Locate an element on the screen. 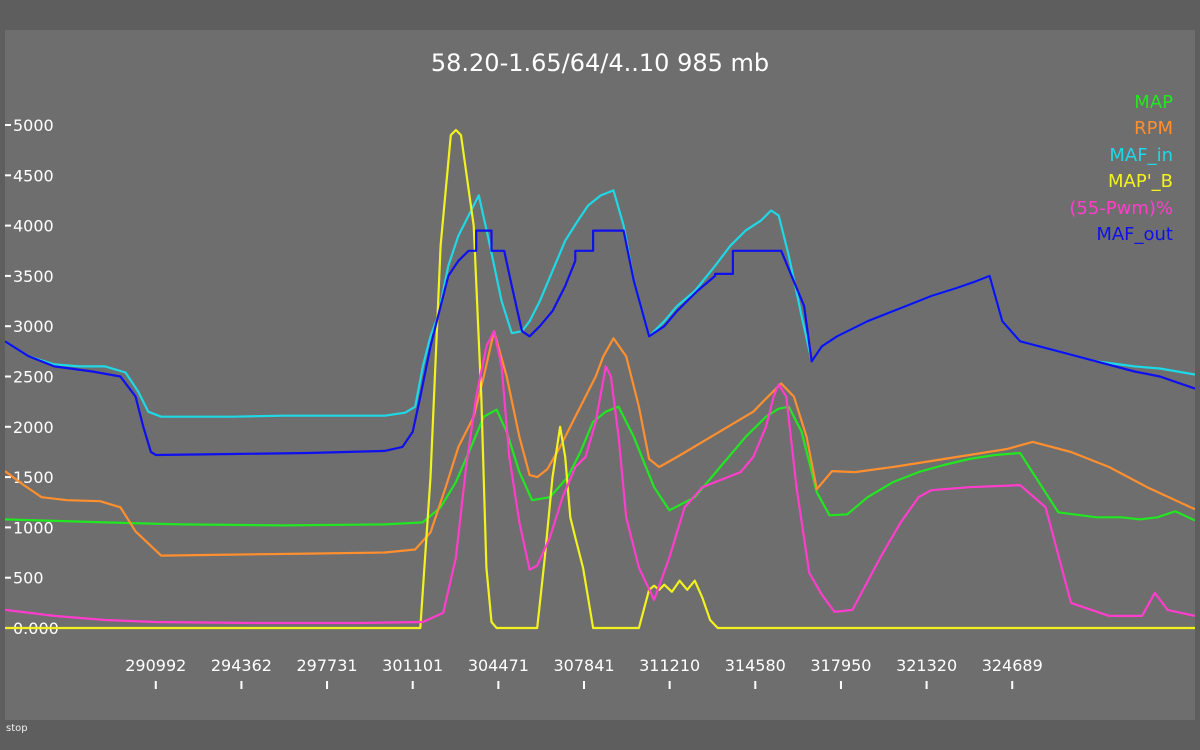  y-tick-label: 1000 is located at coordinates (33, 527).